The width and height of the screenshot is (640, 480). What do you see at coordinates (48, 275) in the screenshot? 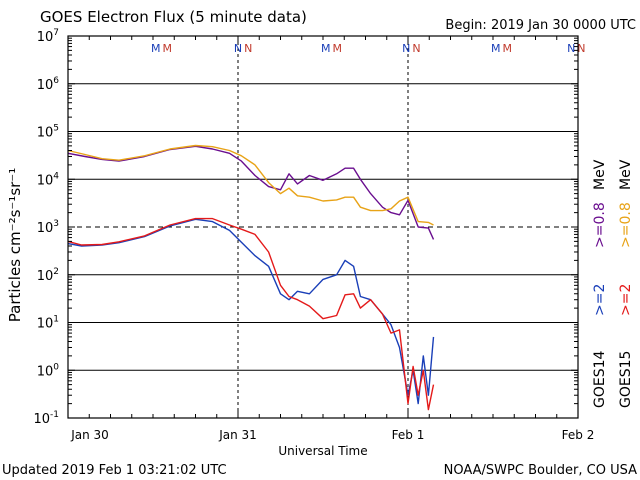
I see `y-tick-label: 10²` at bounding box center [48, 275].